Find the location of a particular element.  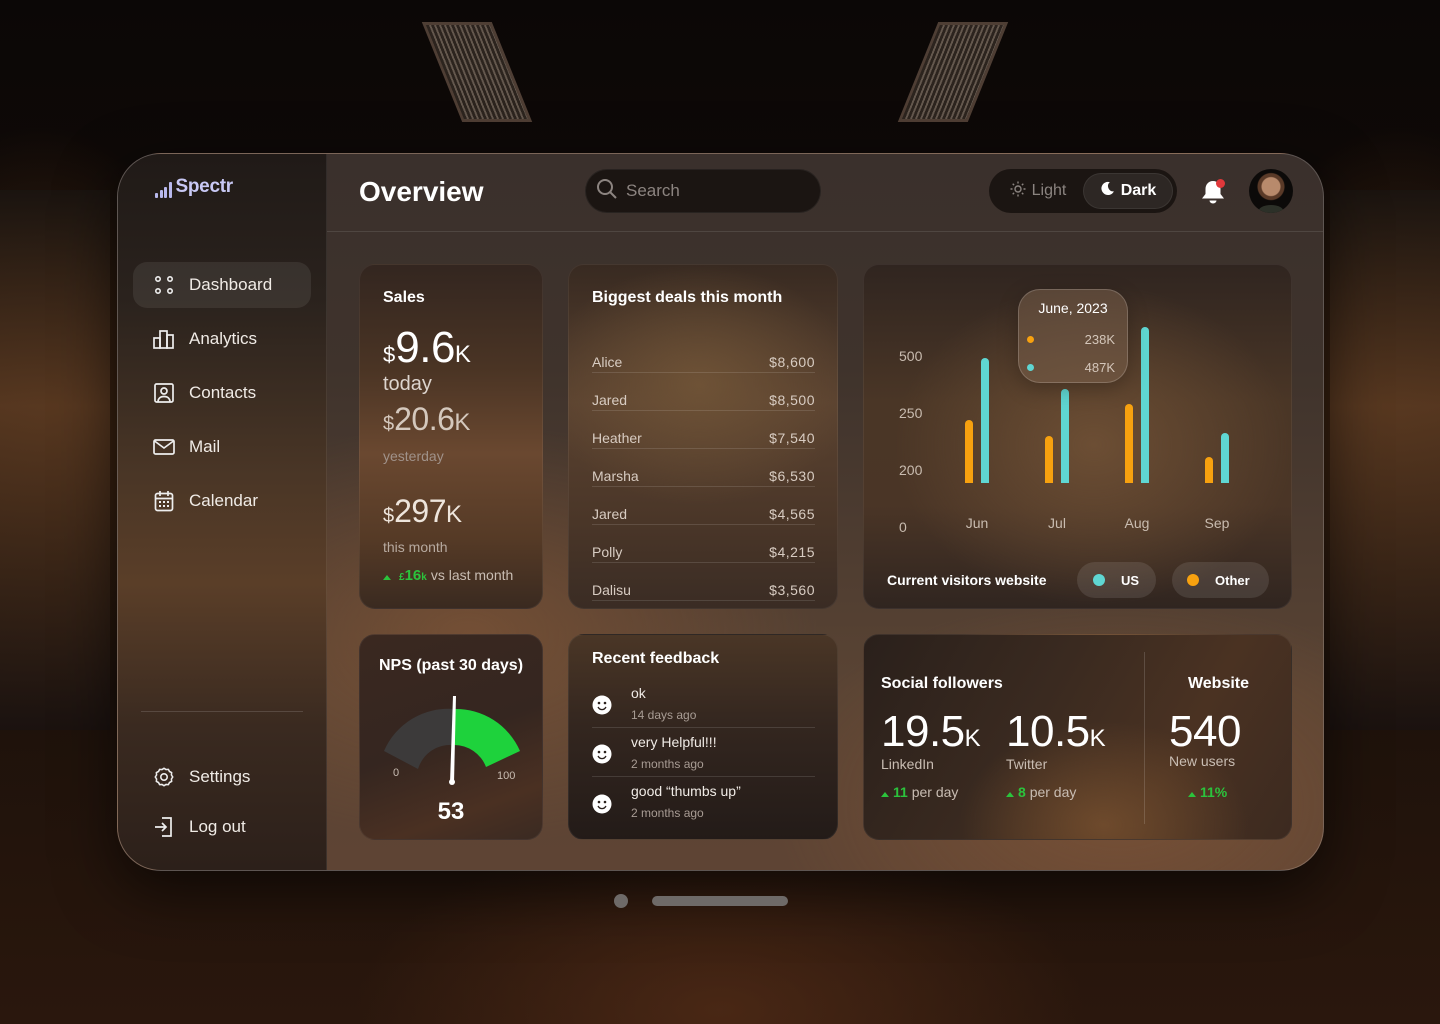

sidebar-item-calendar: Calendar is located at coordinates (222, 501).